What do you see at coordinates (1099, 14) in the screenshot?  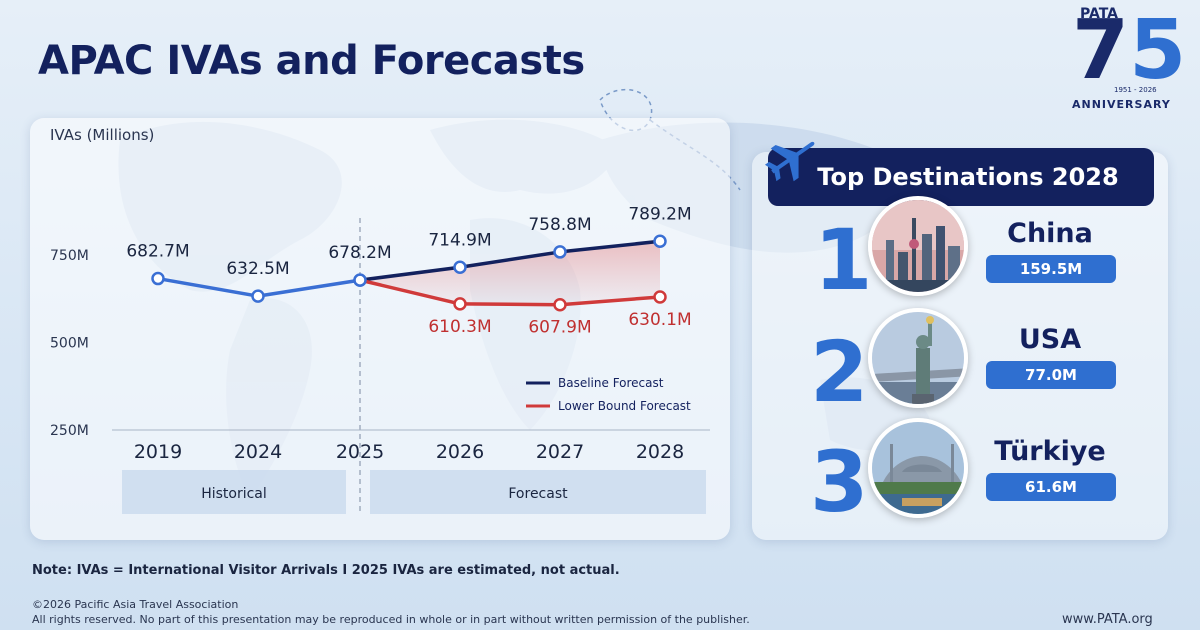 I see `logo-brand: PATA` at bounding box center [1099, 14].